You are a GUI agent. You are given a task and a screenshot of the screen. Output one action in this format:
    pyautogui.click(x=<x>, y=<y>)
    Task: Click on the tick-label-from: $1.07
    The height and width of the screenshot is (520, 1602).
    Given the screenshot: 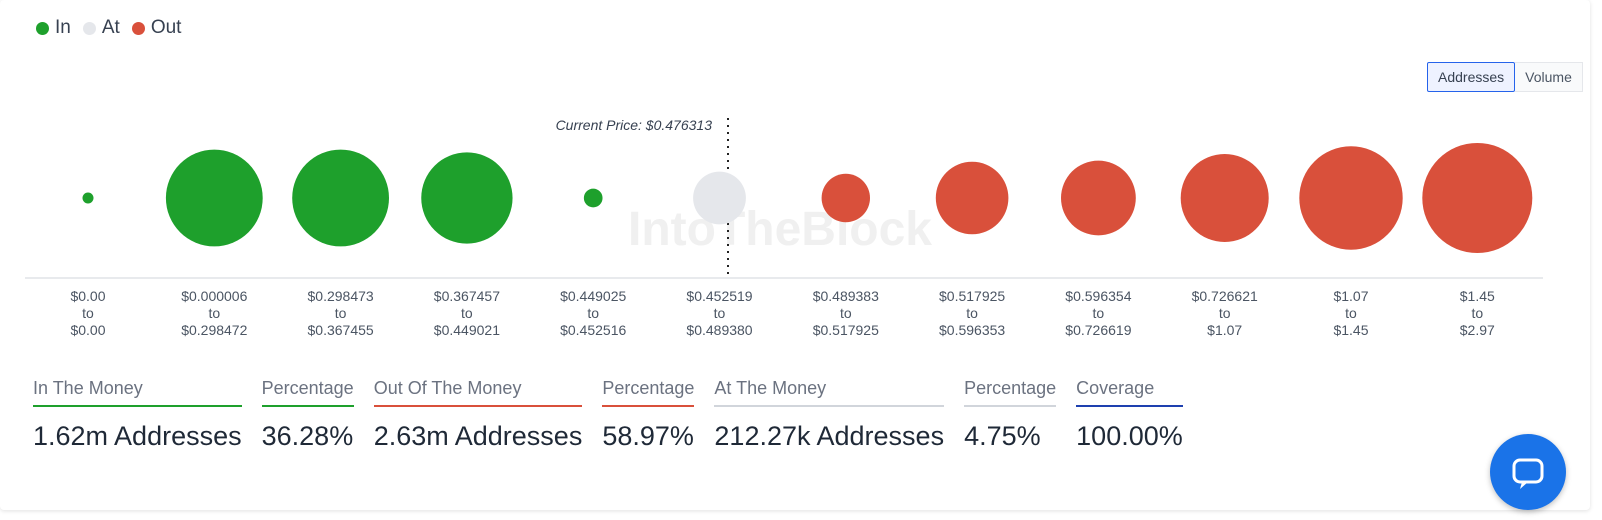 What is the action you would take?
    pyautogui.click(x=1350, y=296)
    